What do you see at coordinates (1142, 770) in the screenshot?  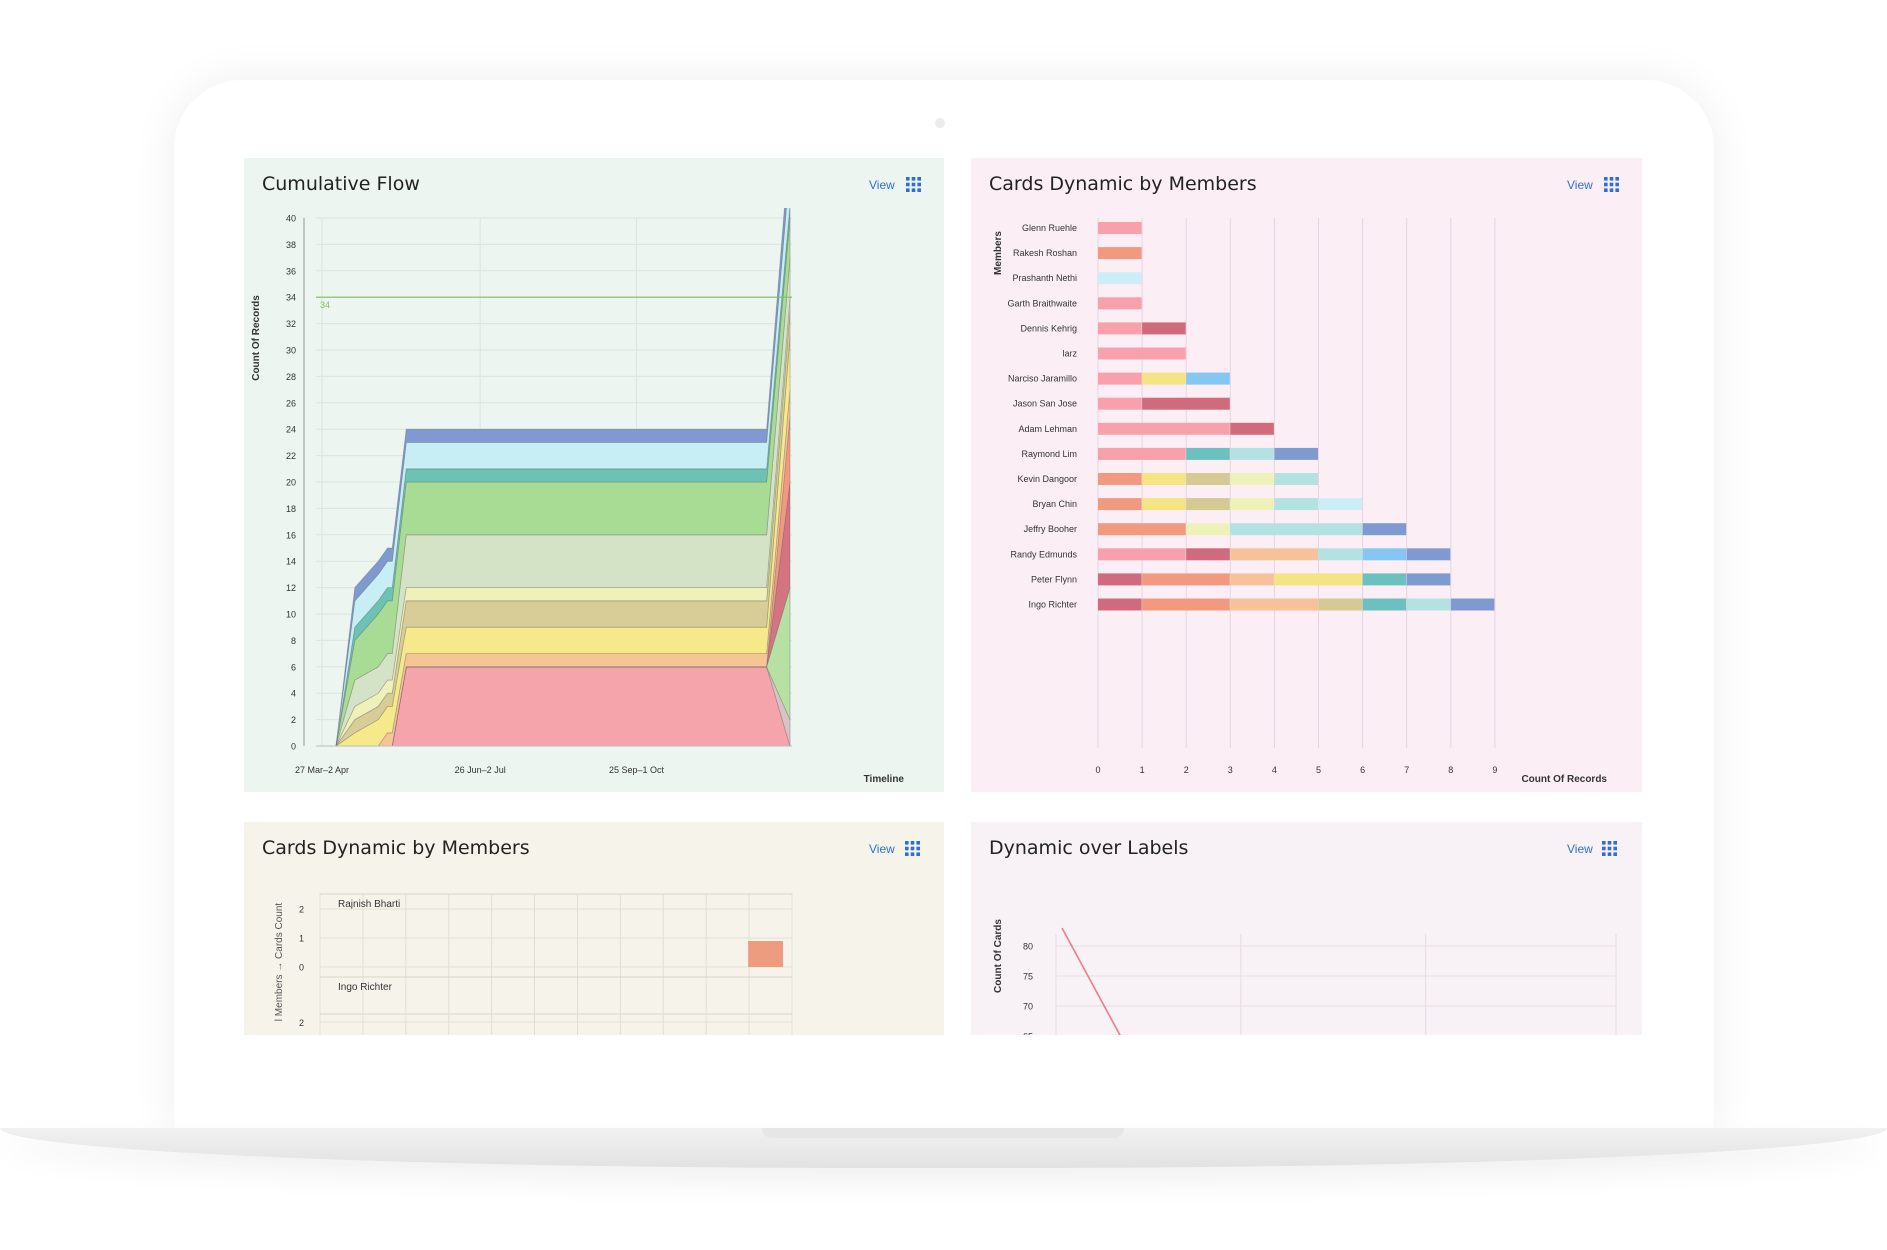 I see `x-tick-label: 1` at bounding box center [1142, 770].